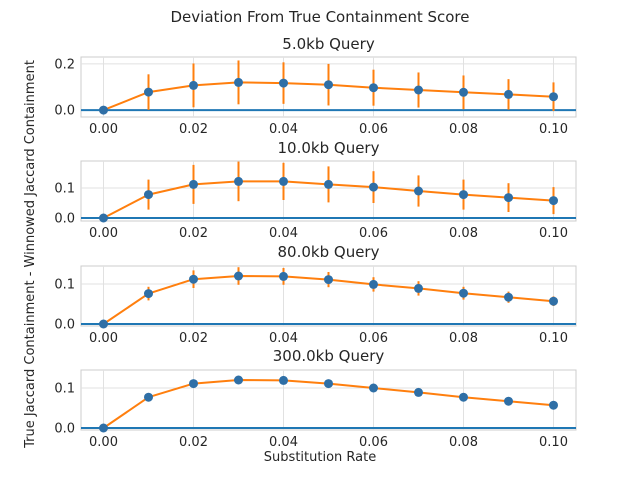  Describe the element at coordinates (329, 148) in the screenshot. I see `subplot-title: 10.0kb Query` at that location.